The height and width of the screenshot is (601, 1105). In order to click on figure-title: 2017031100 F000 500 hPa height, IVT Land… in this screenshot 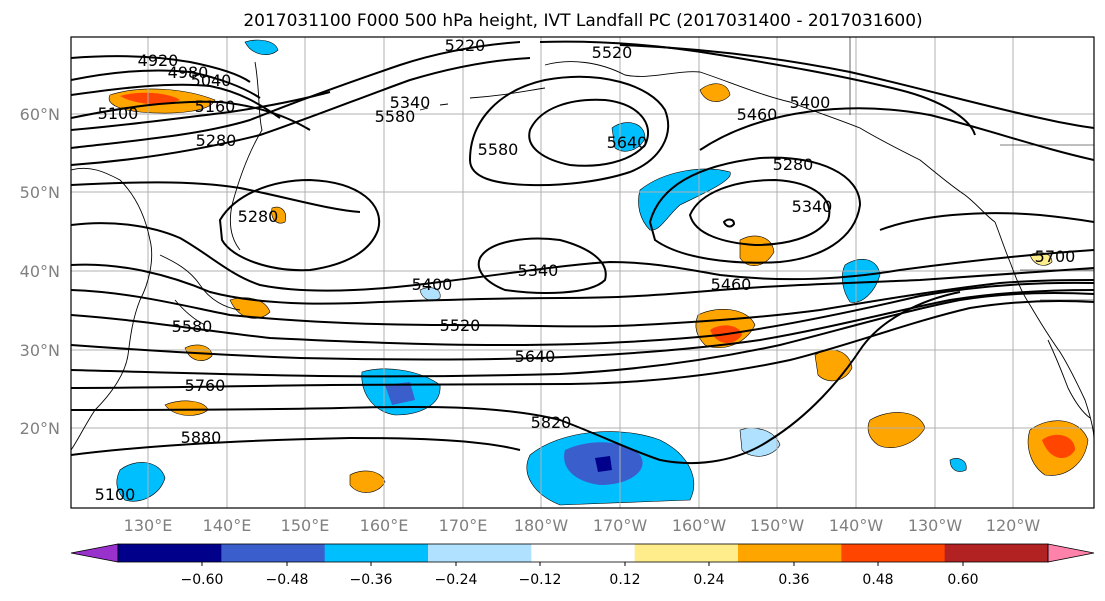, I will do `click(582, 21)`.